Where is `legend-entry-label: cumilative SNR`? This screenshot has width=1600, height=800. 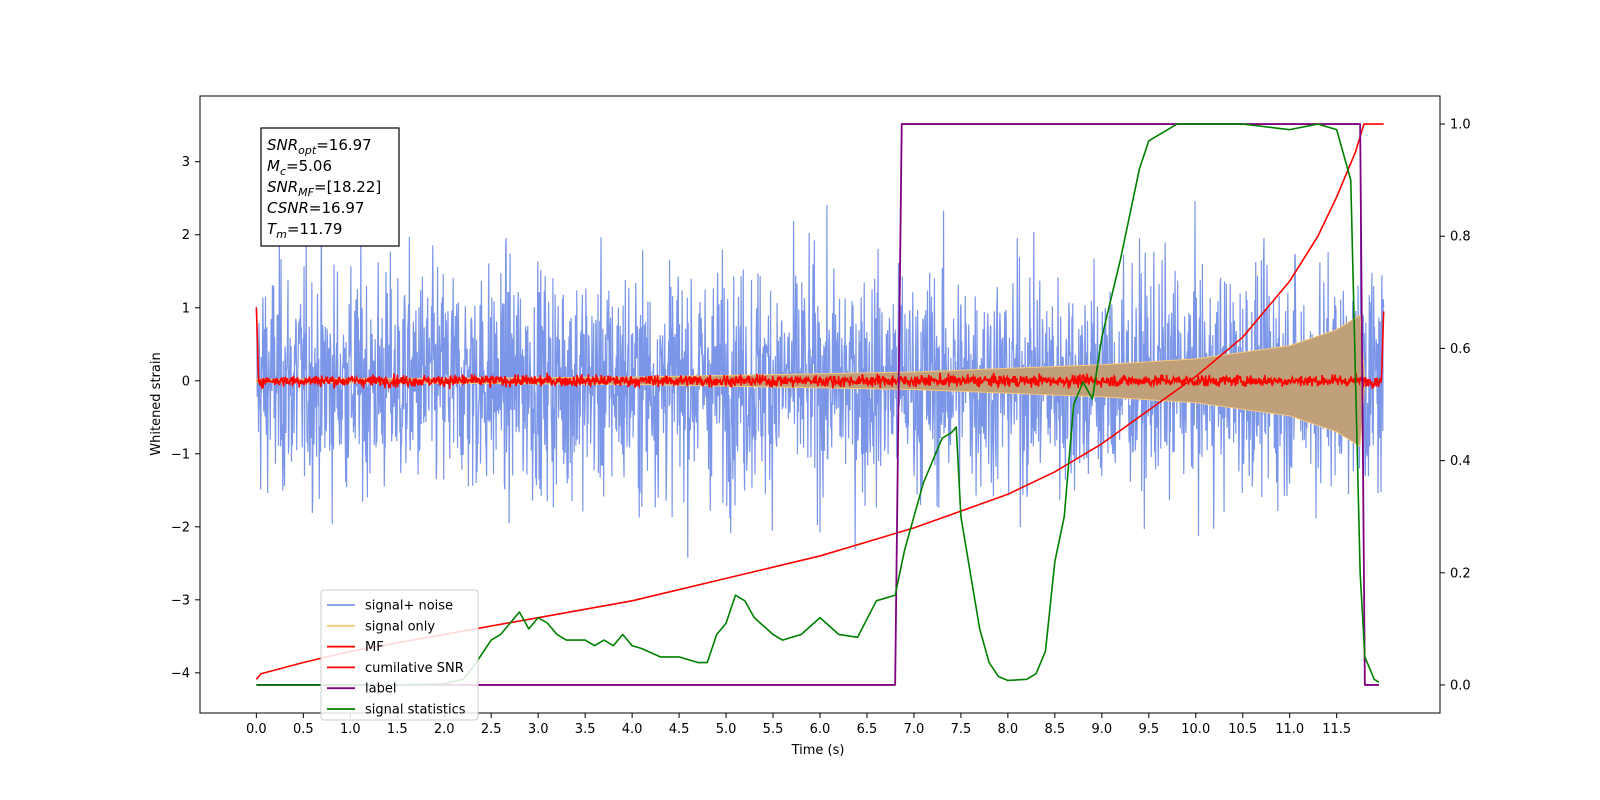
legend-entry-label: cumilative SNR is located at coordinates (414, 668).